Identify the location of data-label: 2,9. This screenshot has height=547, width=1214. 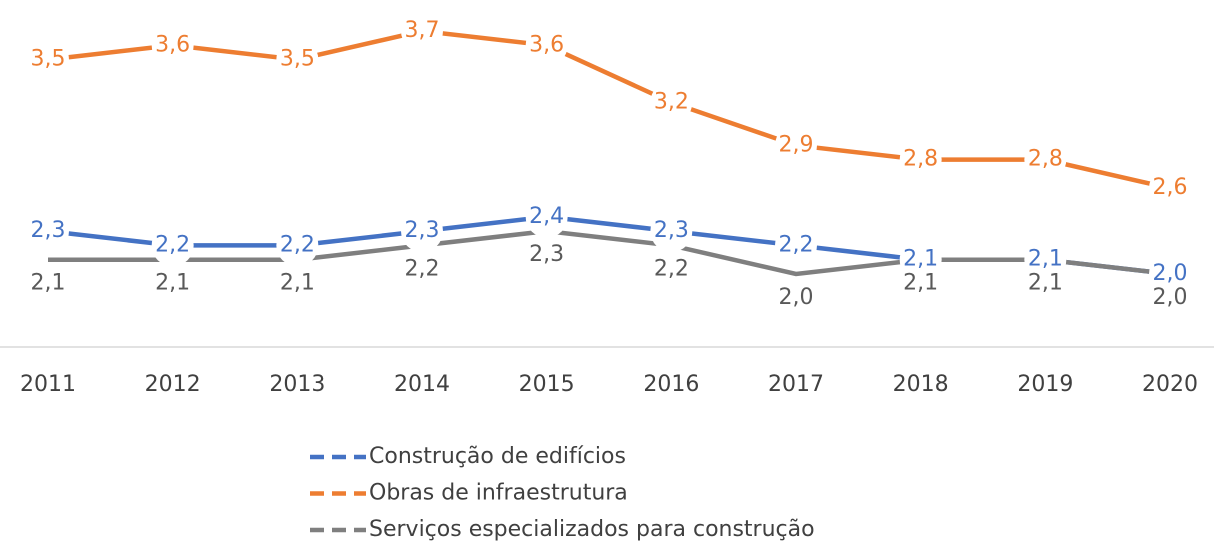
(796, 144).